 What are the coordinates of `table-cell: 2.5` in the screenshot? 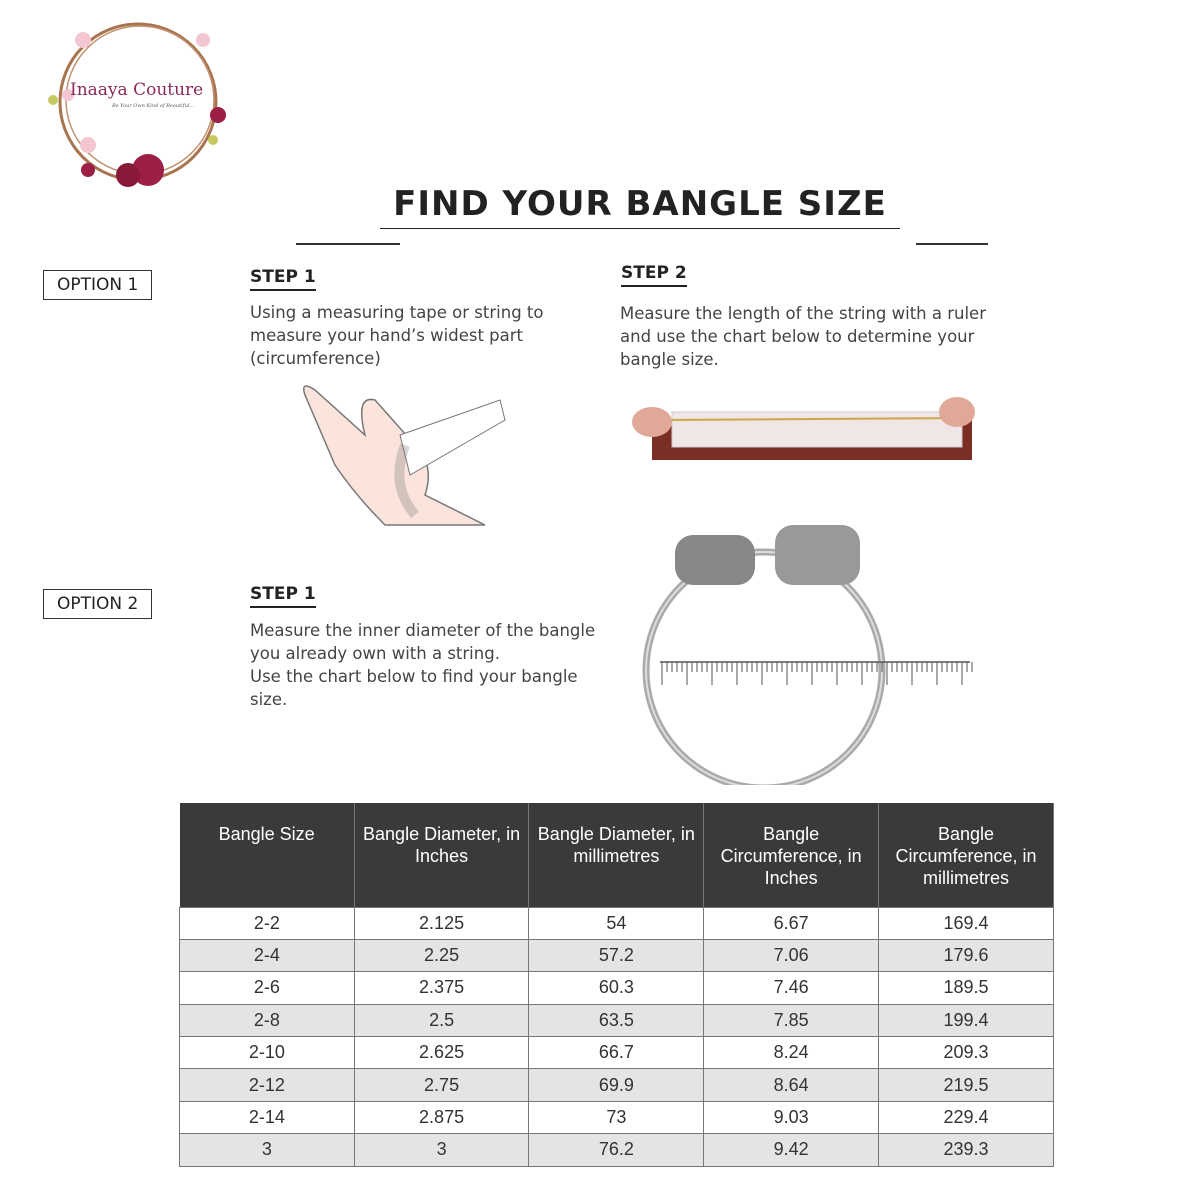 It's located at (441, 1020).